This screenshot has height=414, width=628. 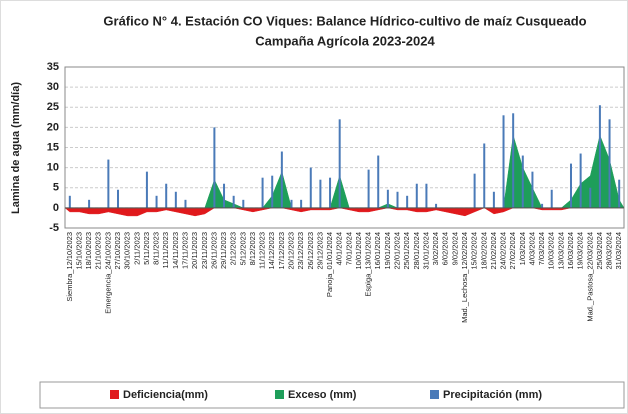 What do you see at coordinates (445, 248) in the screenshot?
I see `x-tick-label: 6/02/2024` at bounding box center [445, 248].